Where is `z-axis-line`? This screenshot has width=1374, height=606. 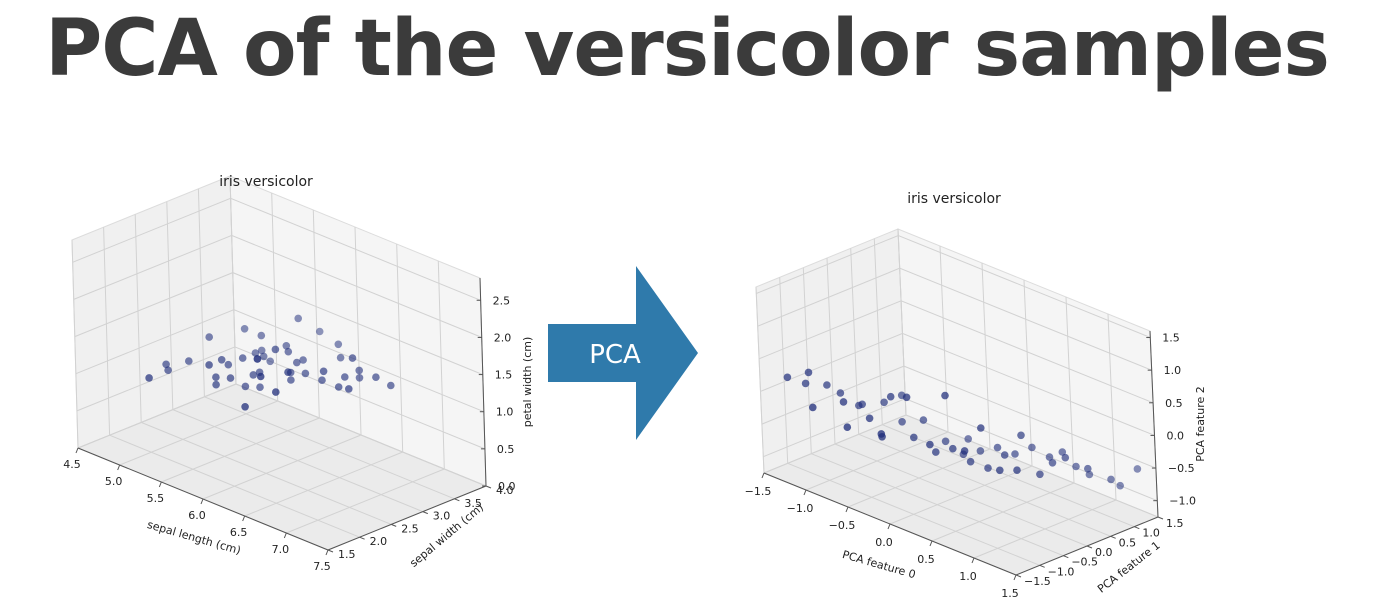 z-axis-line is located at coordinates (1154, 424).